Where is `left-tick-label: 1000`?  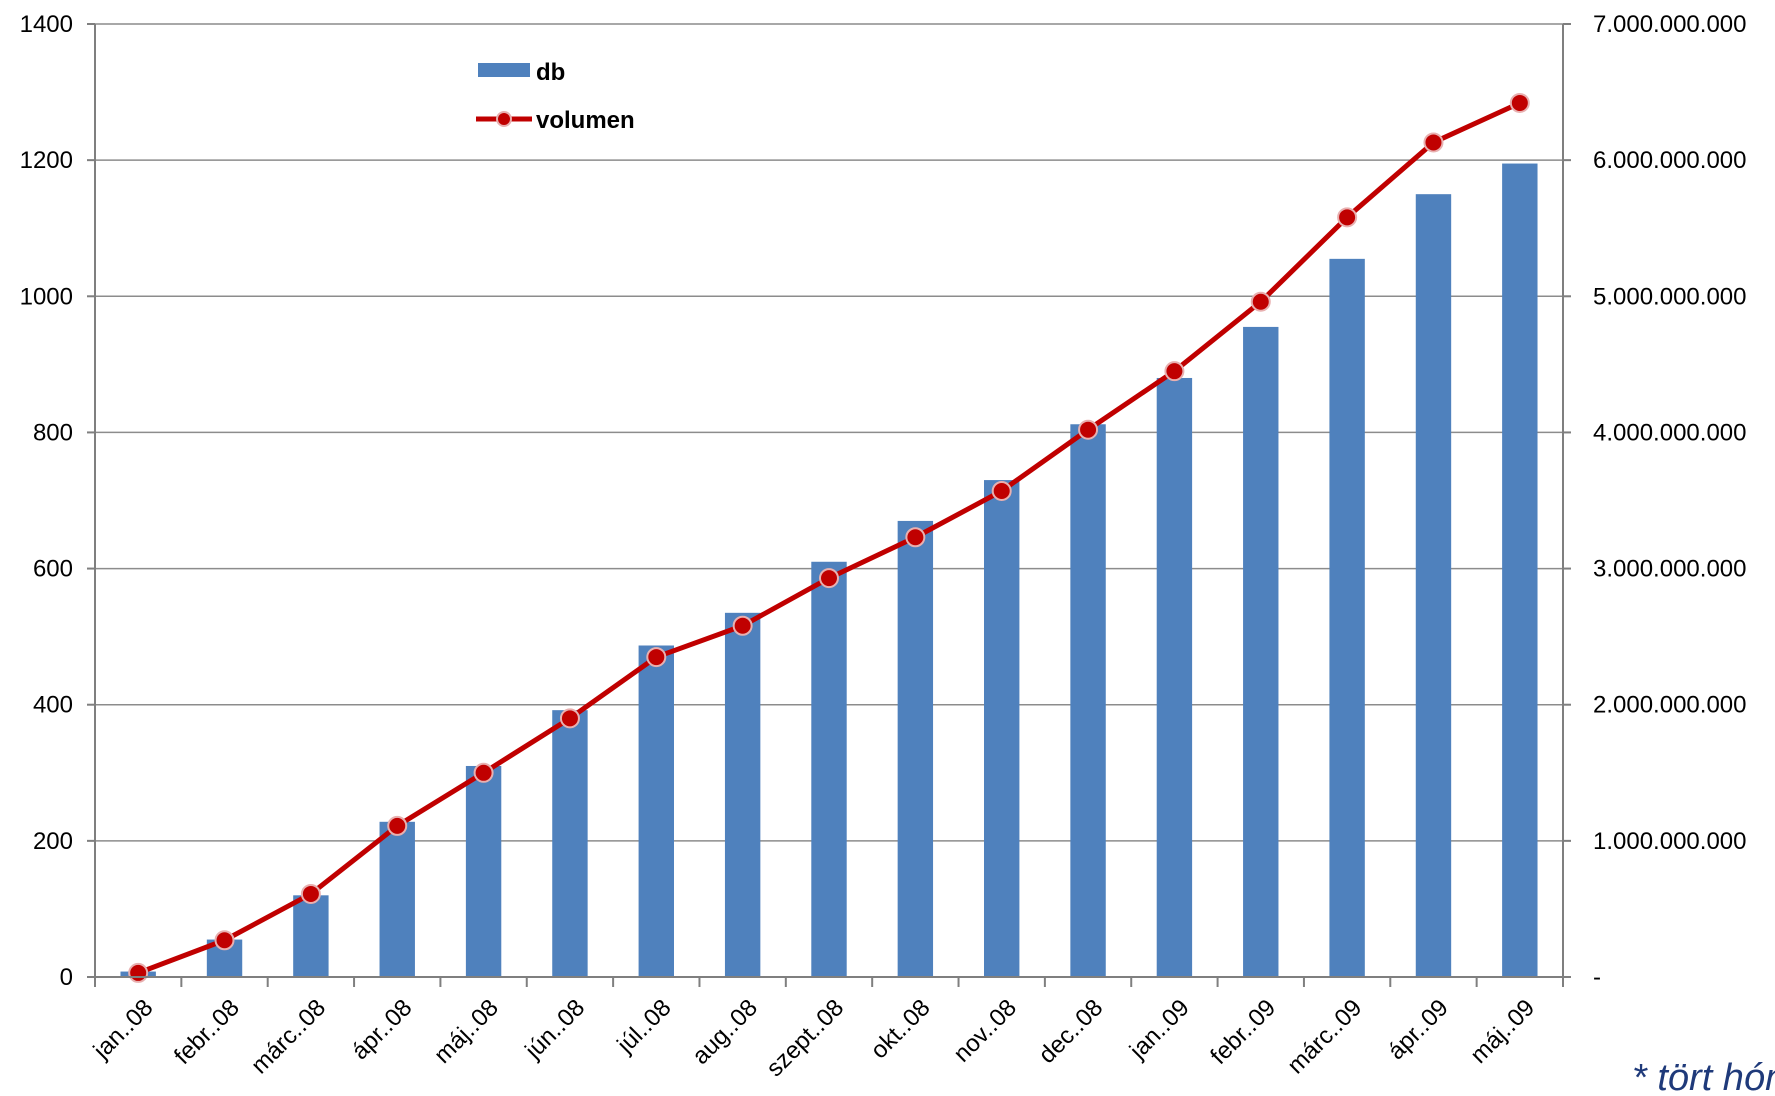
left-tick-label: 1000 is located at coordinates (46, 296).